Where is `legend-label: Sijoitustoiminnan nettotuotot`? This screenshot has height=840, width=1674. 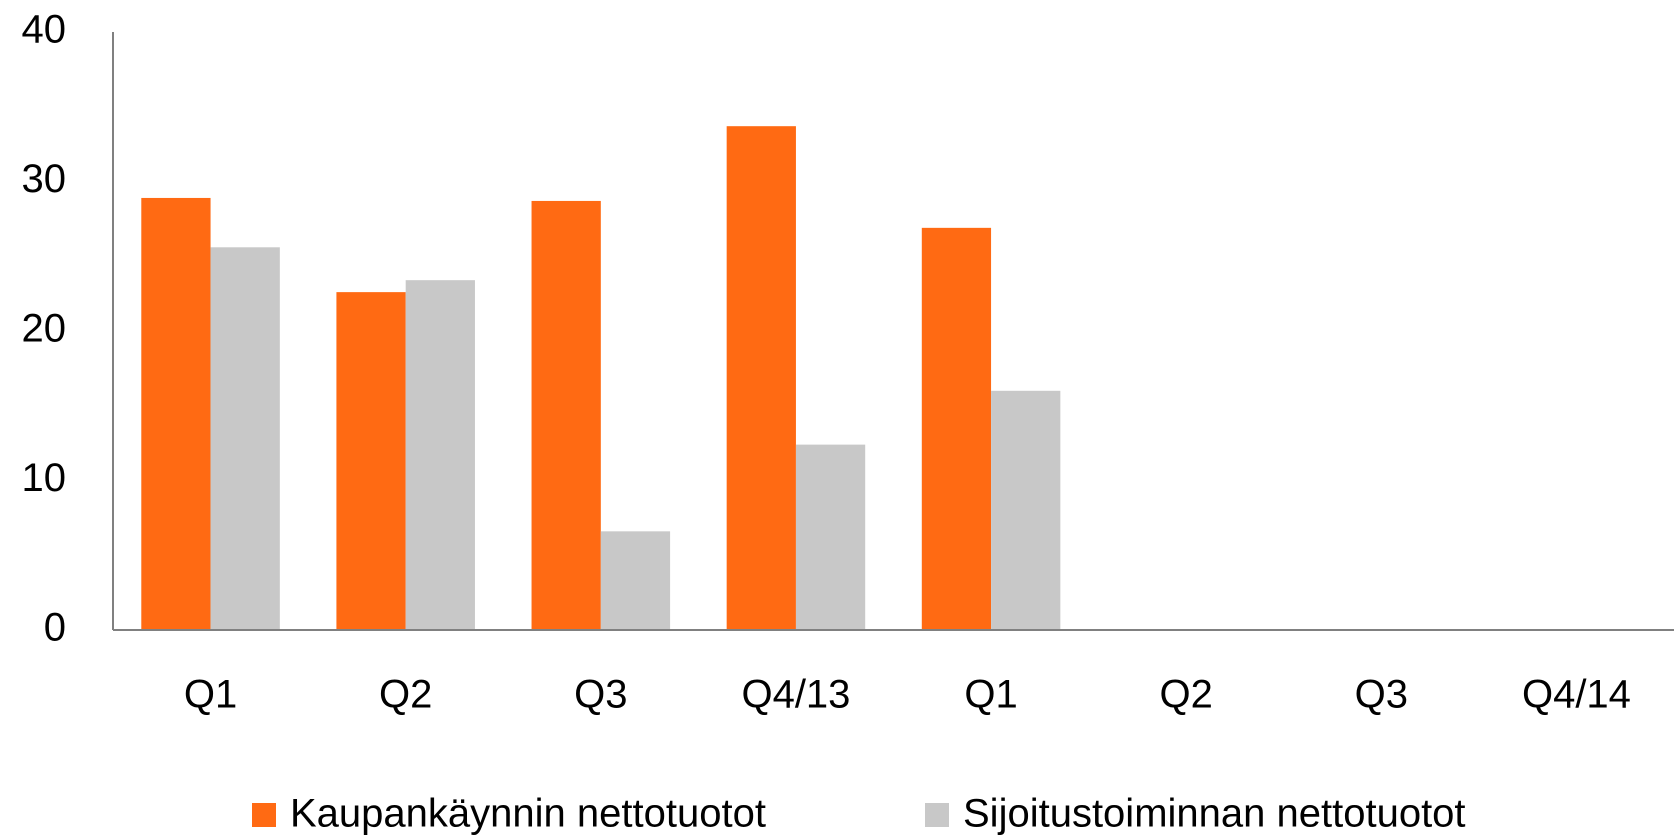
legend-label: Sijoitustoiminnan nettotuotot is located at coordinates (1214, 814).